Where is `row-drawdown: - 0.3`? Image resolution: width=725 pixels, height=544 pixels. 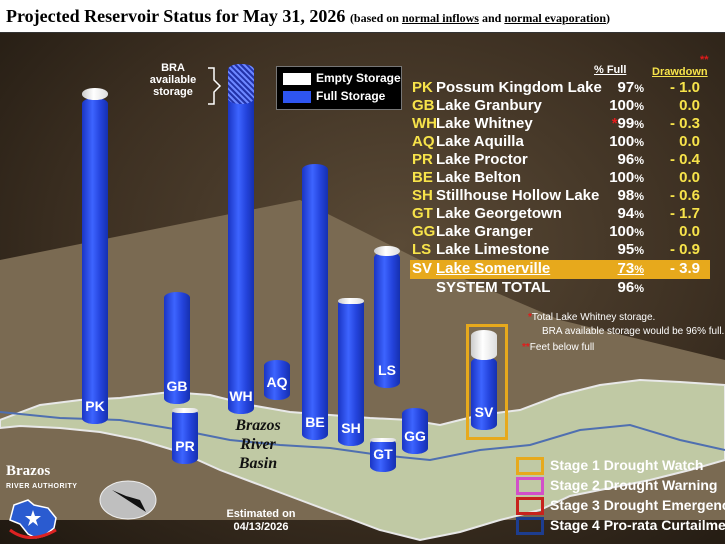
row-drawdown: - 0.3 is located at coordinates (684, 123).